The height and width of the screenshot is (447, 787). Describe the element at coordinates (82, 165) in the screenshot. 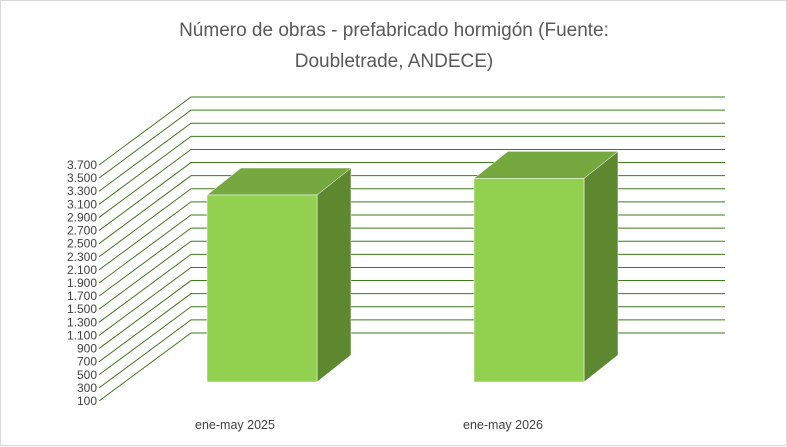

I see `y-tick-label: 3.700` at that location.